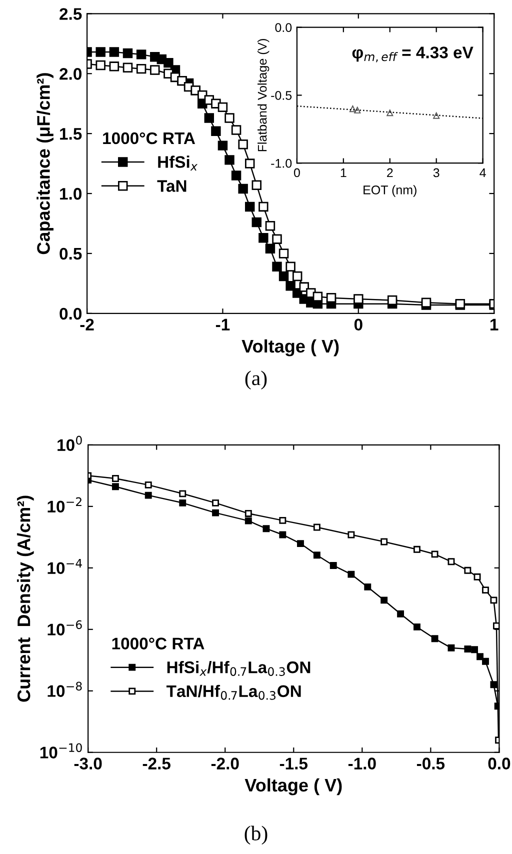  What do you see at coordinates (256, 380) in the screenshot?
I see `text: (a)` at bounding box center [256, 380].